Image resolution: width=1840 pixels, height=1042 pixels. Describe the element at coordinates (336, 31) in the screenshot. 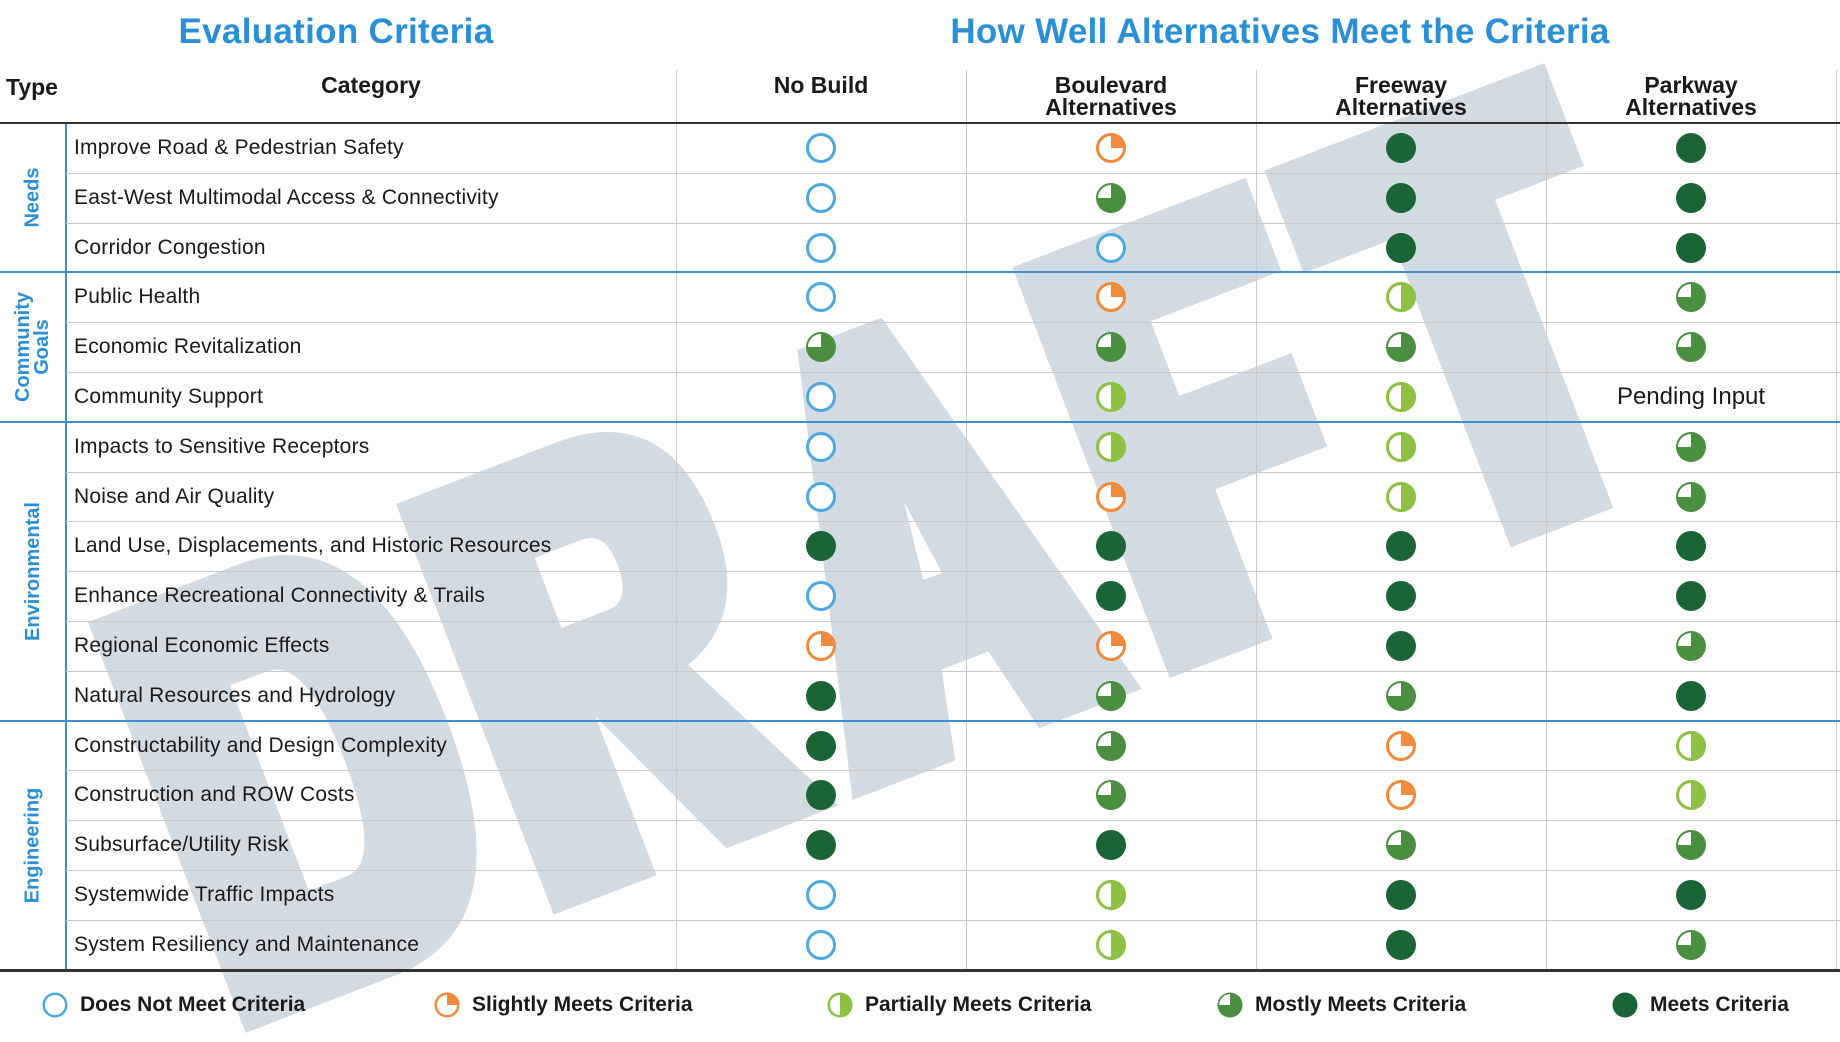

I see `evaluation-criteria-title: Evaluation Criteria` at that location.